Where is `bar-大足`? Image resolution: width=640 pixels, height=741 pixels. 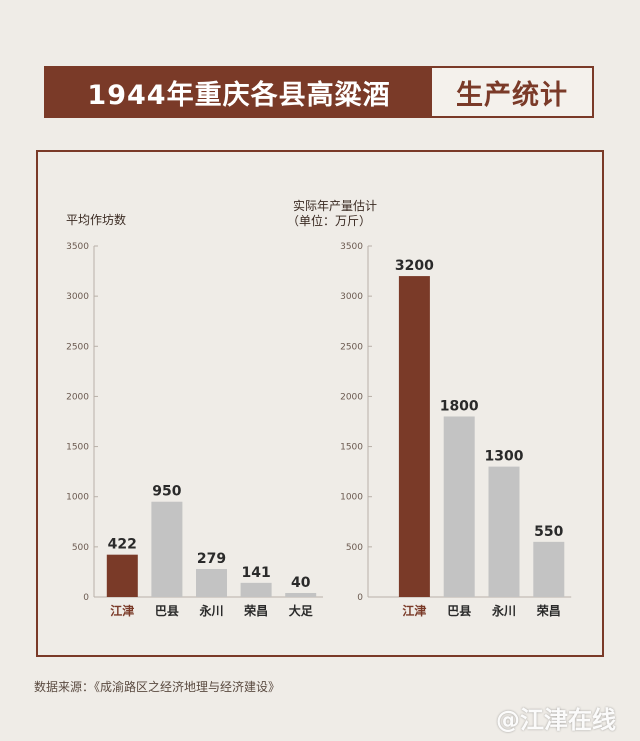
bar-大足 is located at coordinates (301, 594).